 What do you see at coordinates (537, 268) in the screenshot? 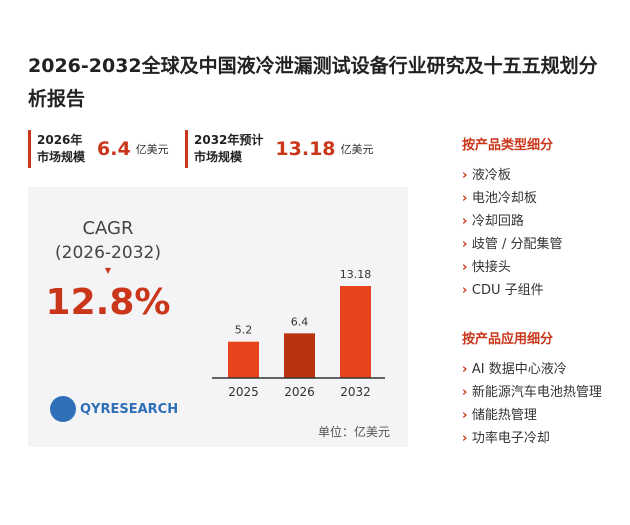
I see `segment-item: 快接头` at bounding box center [537, 268].